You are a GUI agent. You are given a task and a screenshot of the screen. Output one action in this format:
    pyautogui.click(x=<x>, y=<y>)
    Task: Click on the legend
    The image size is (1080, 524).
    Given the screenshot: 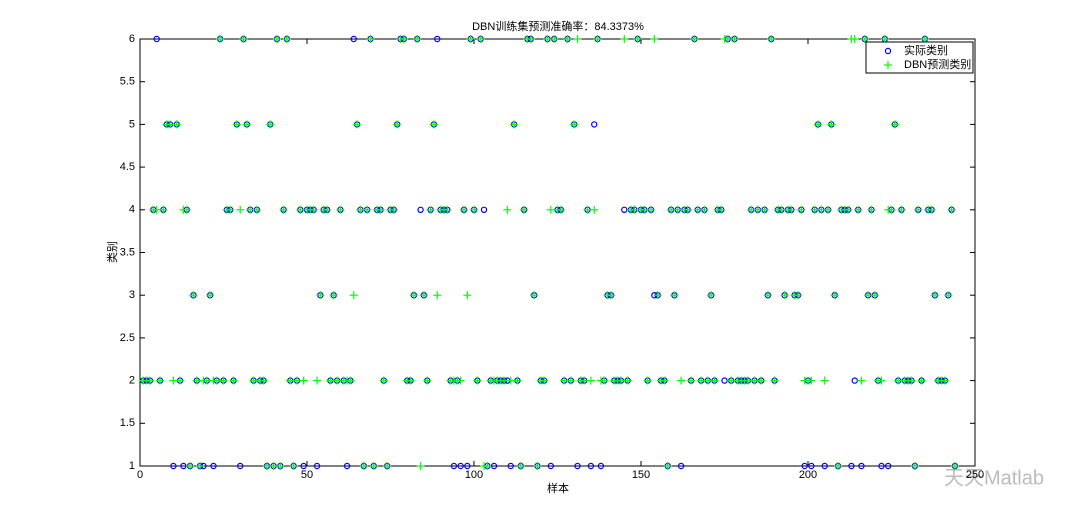 What is the action you would take?
    pyautogui.click(x=919, y=57)
    